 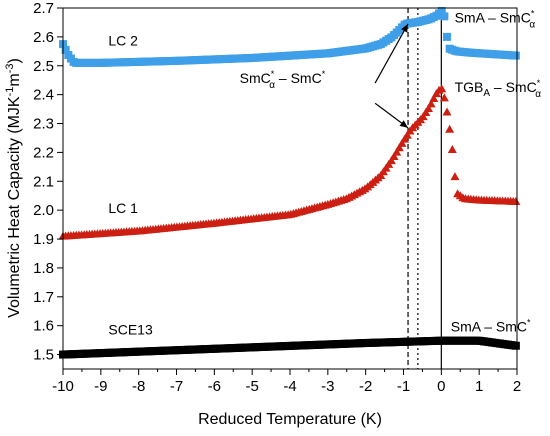 What do you see at coordinates (486, 93) in the screenshot?
I see `a-subscript: A` at bounding box center [486, 93].